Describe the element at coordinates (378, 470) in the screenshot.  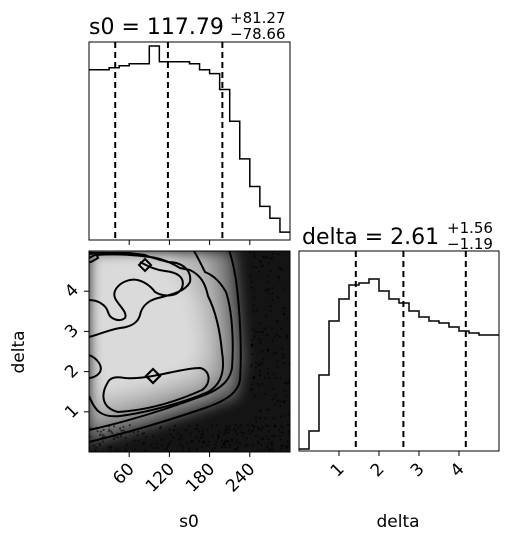
I see `delta-x-tick-label: 2` at that location.